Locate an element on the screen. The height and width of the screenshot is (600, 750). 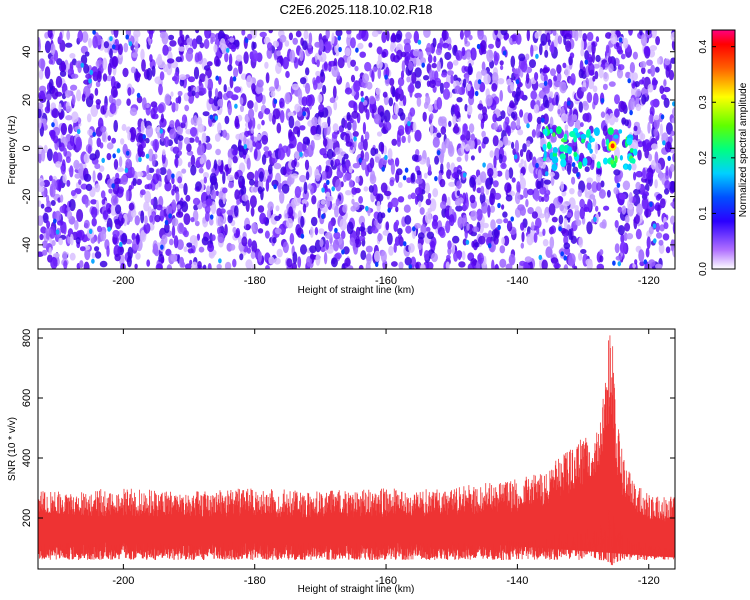
y-tick-label: 20 is located at coordinates (27, 100).